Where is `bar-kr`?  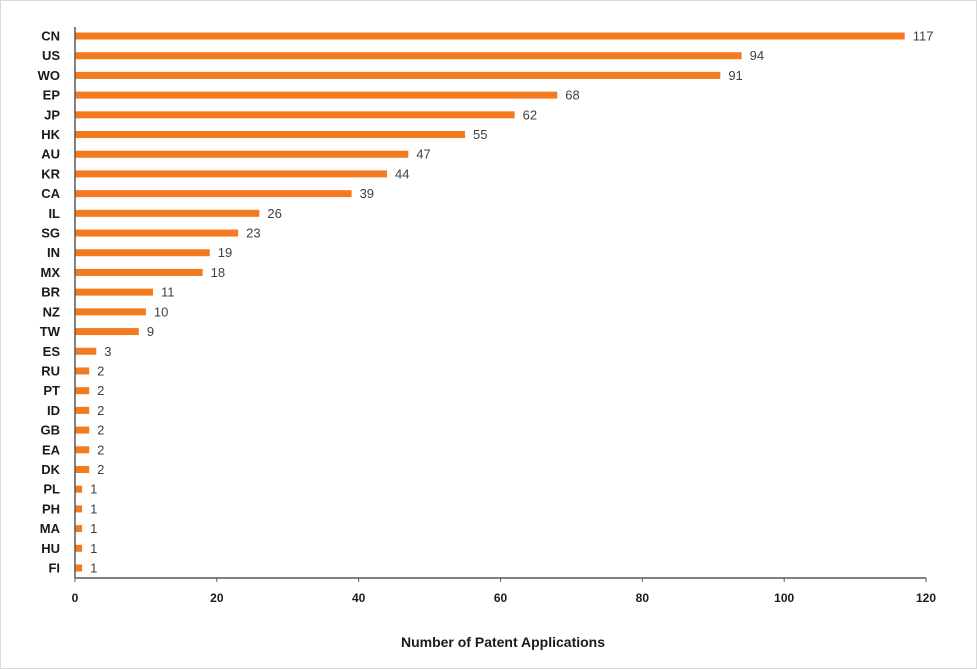
bar-kr is located at coordinates (231, 174).